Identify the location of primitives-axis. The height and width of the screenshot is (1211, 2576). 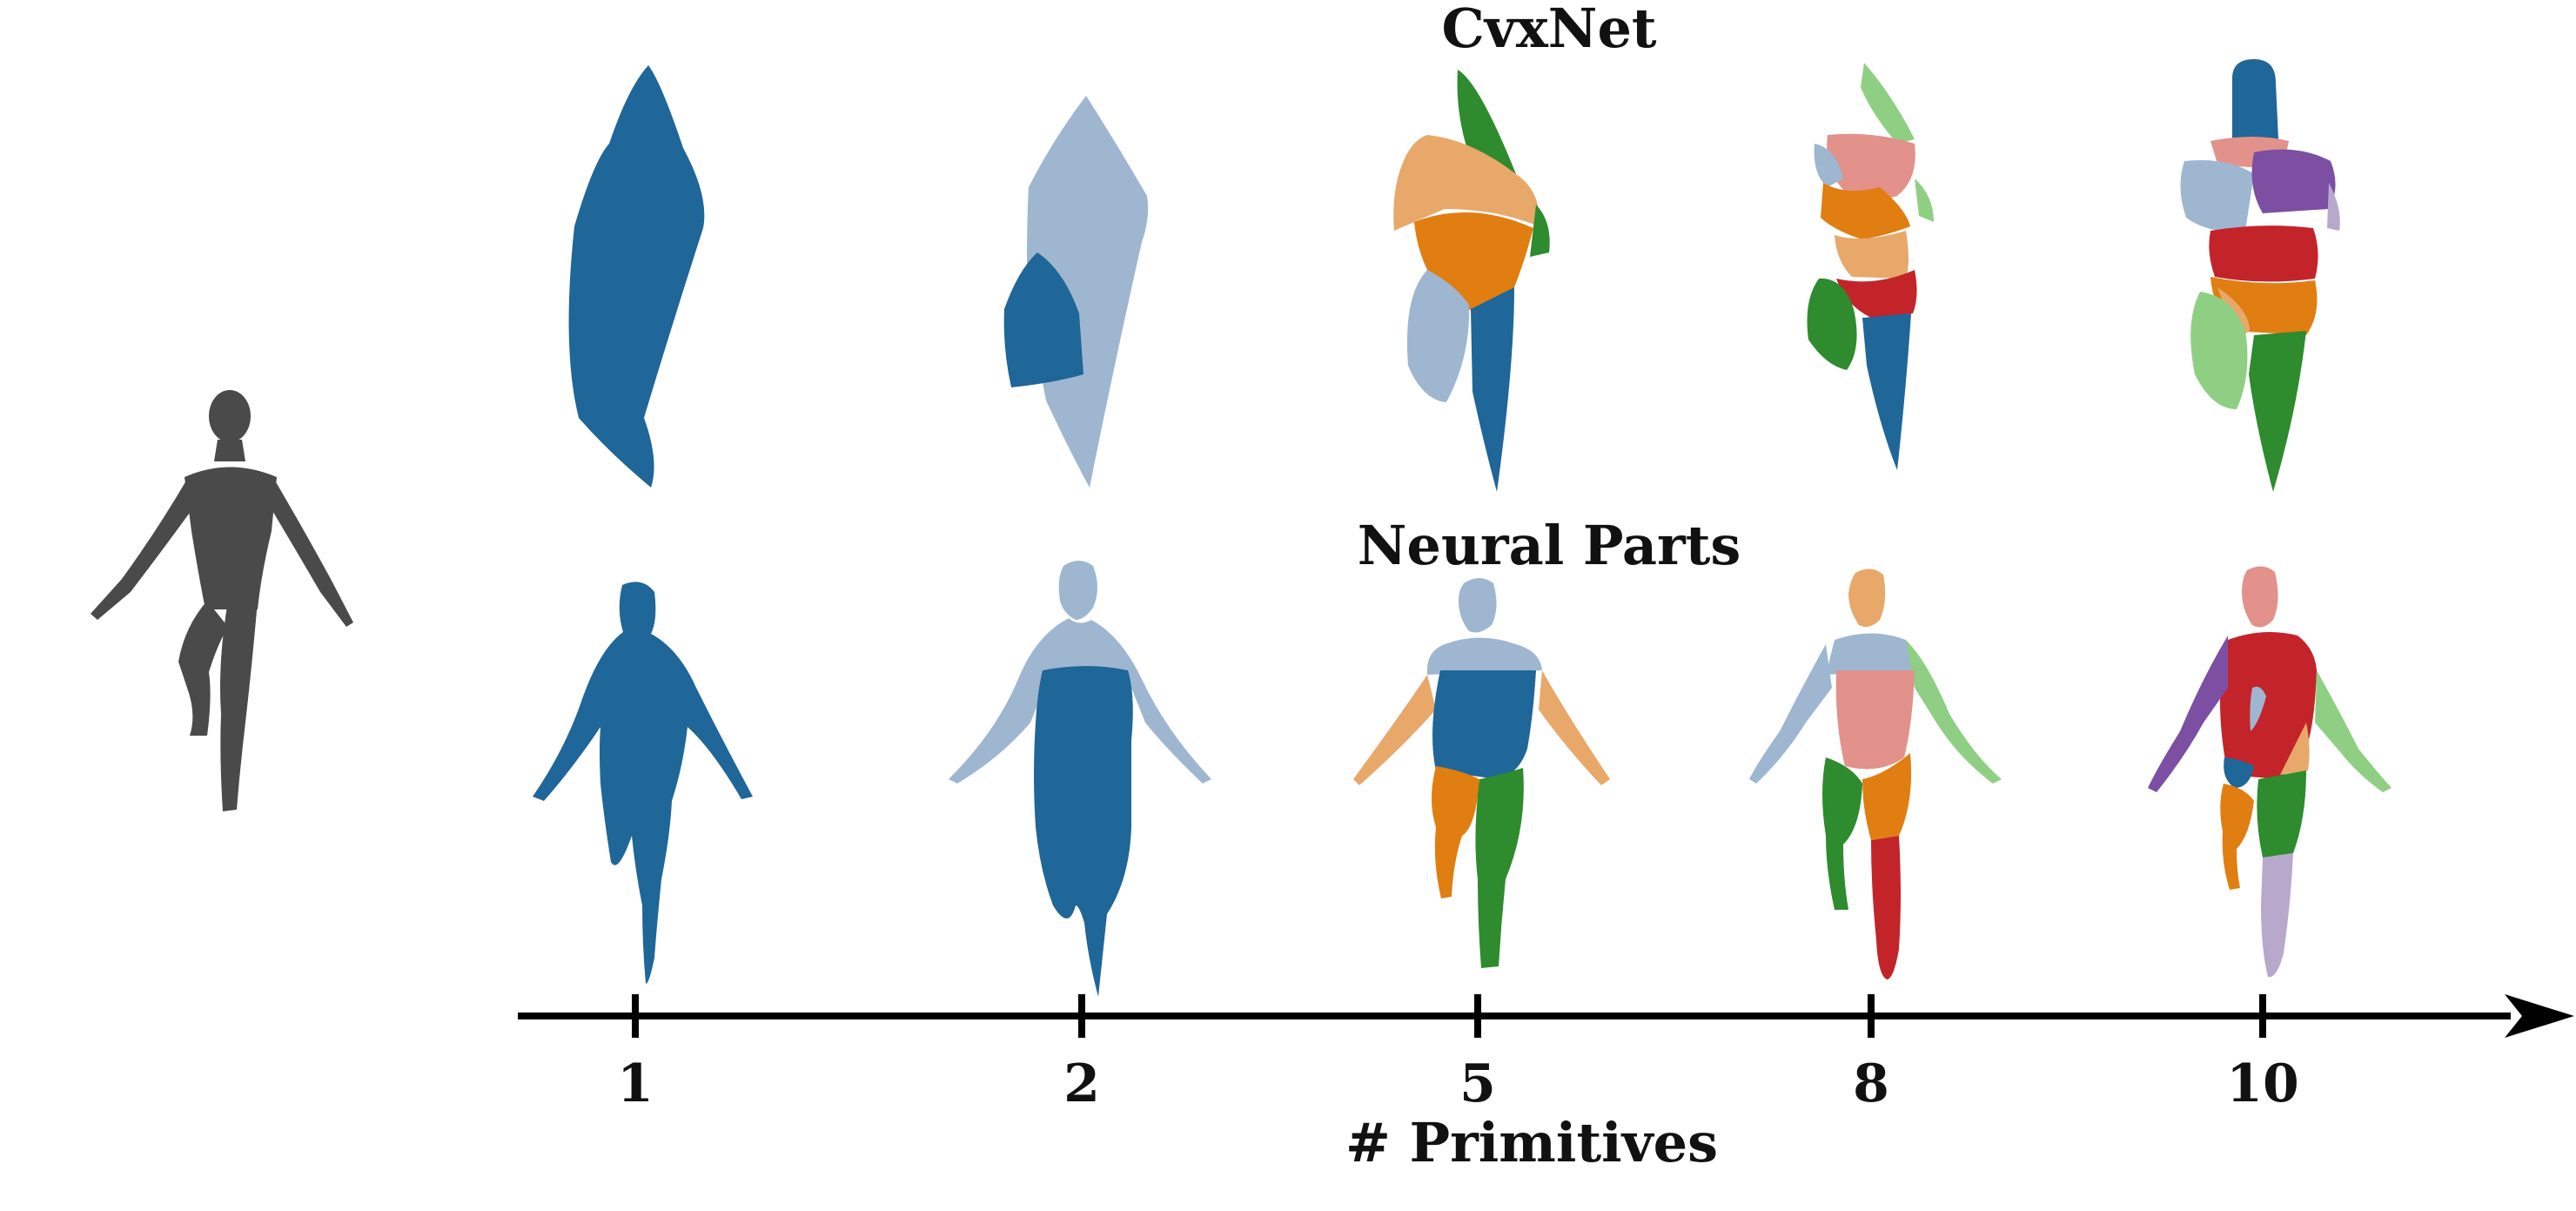
(1546, 1016).